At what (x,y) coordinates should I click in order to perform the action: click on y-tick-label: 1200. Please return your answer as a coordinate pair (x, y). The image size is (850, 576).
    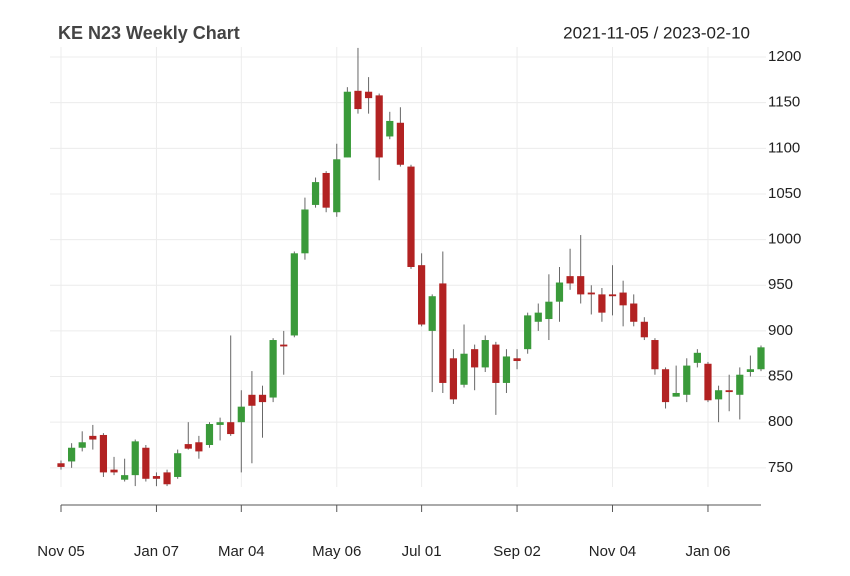
    Looking at the image, I should click on (784, 56).